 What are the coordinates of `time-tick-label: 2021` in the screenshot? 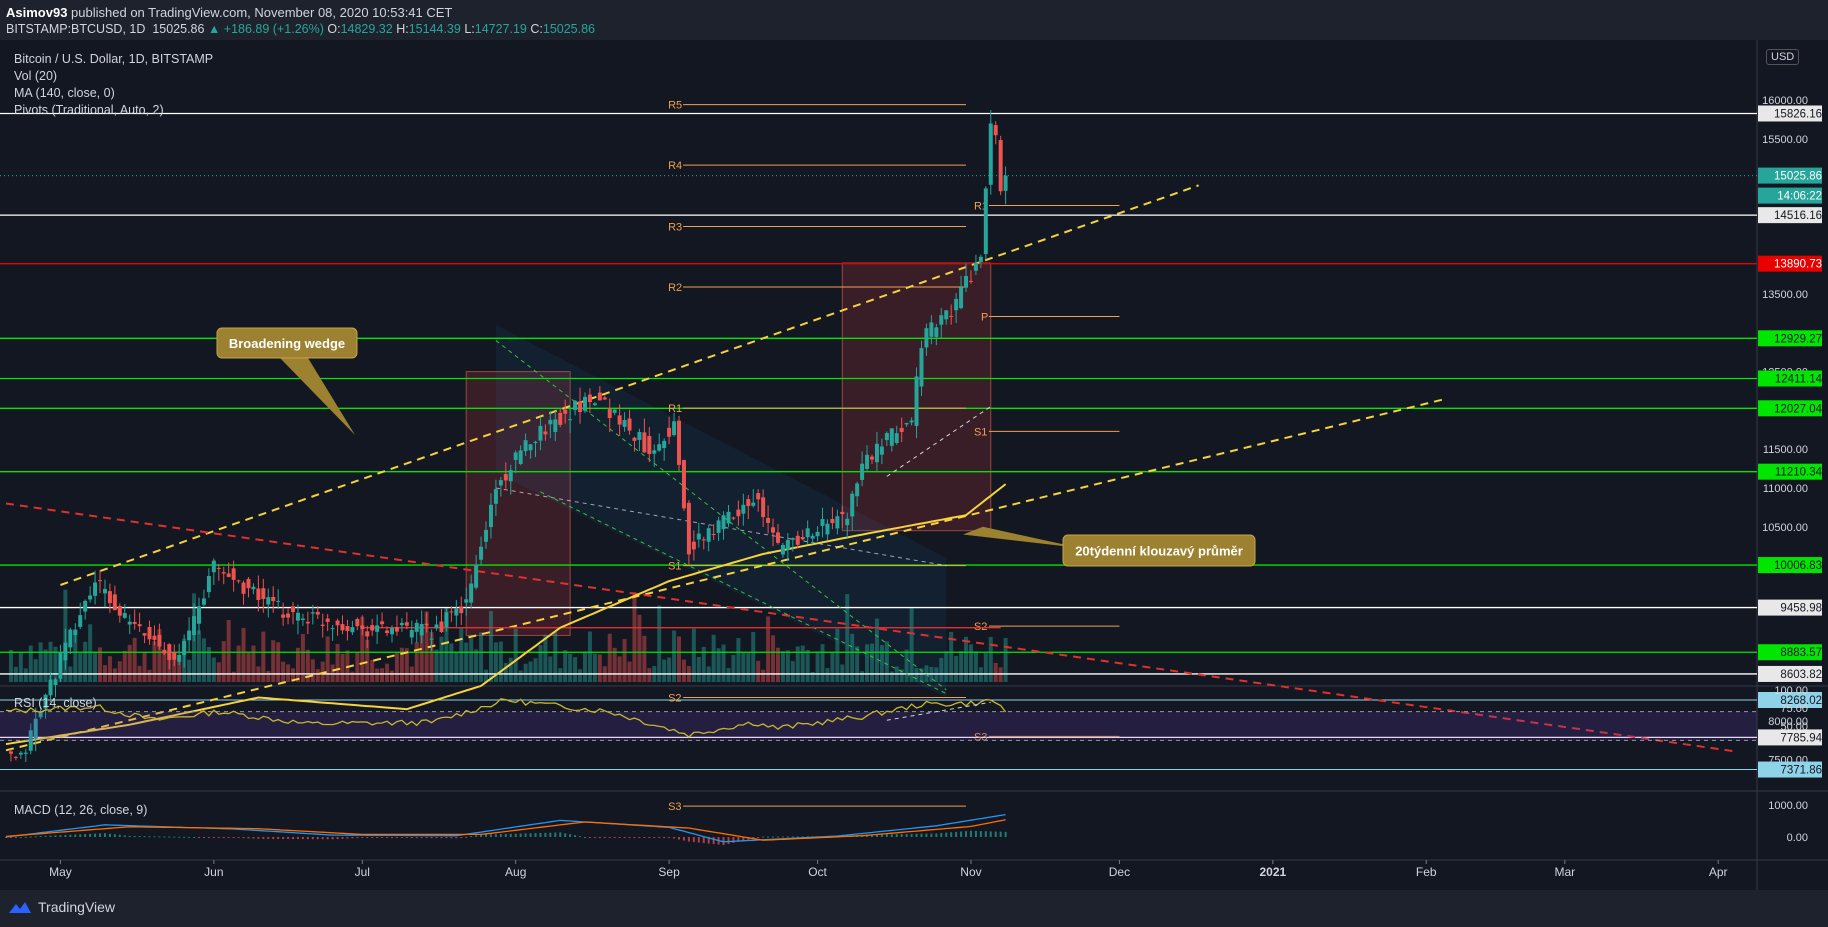 It's located at (1272, 872).